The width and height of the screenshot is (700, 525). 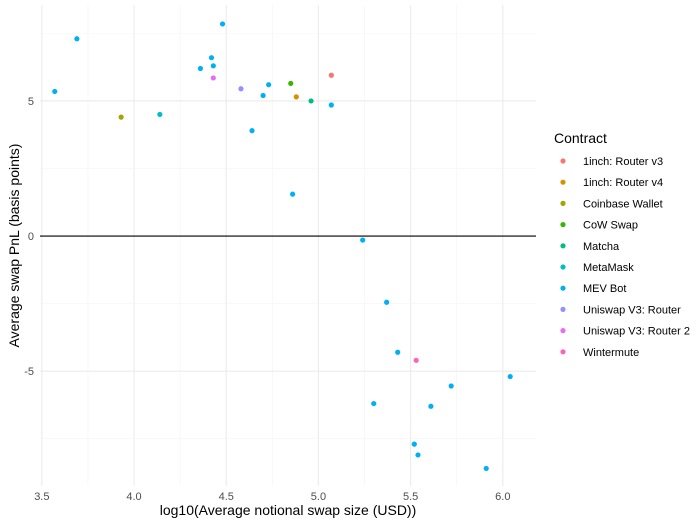 I want to click on legend-label: Coinbase Wallet, so click(x=623, y=204).